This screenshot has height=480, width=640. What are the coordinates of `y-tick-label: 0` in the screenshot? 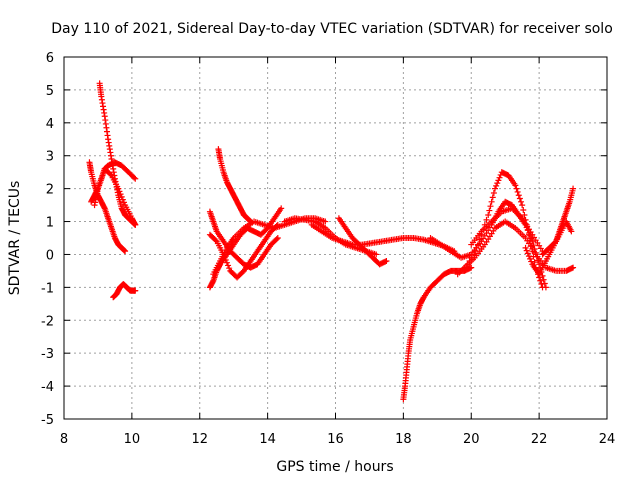 It's located at (50, 255).